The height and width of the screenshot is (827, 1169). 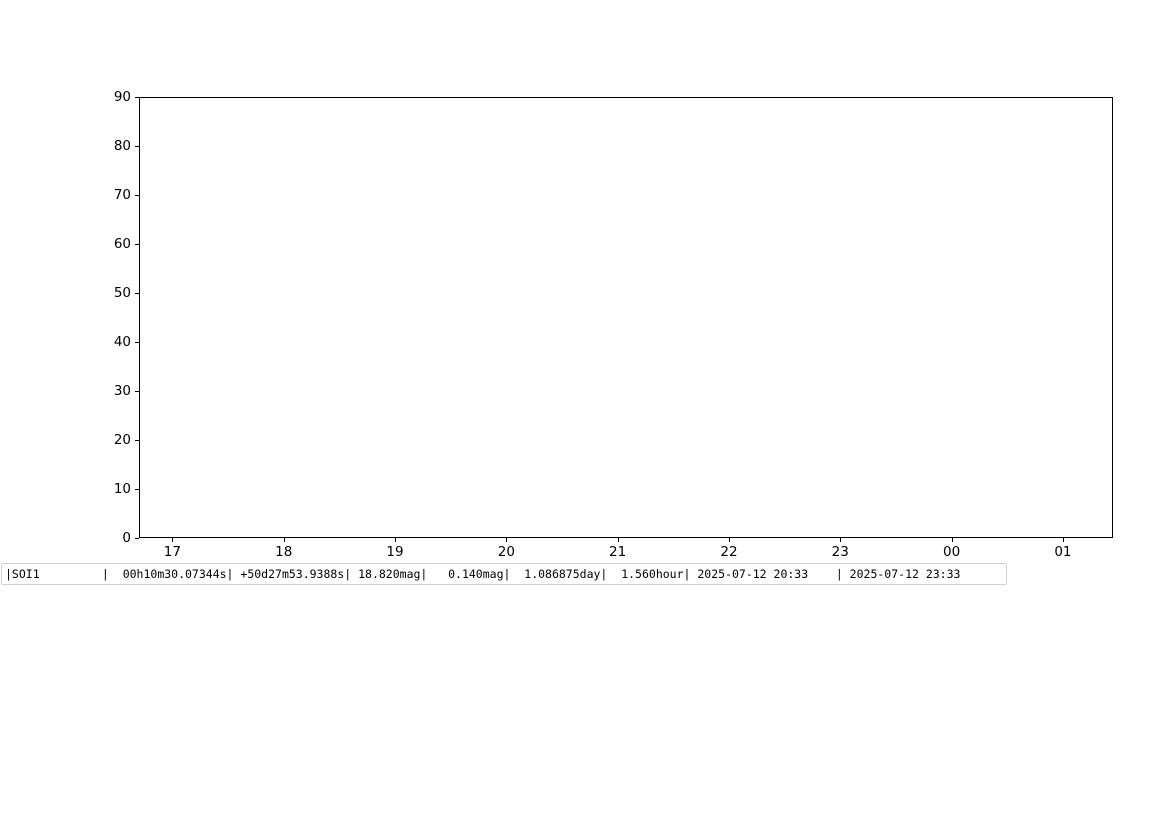 I want to click on x-tick-label: 22, so click(x=729, y=552).